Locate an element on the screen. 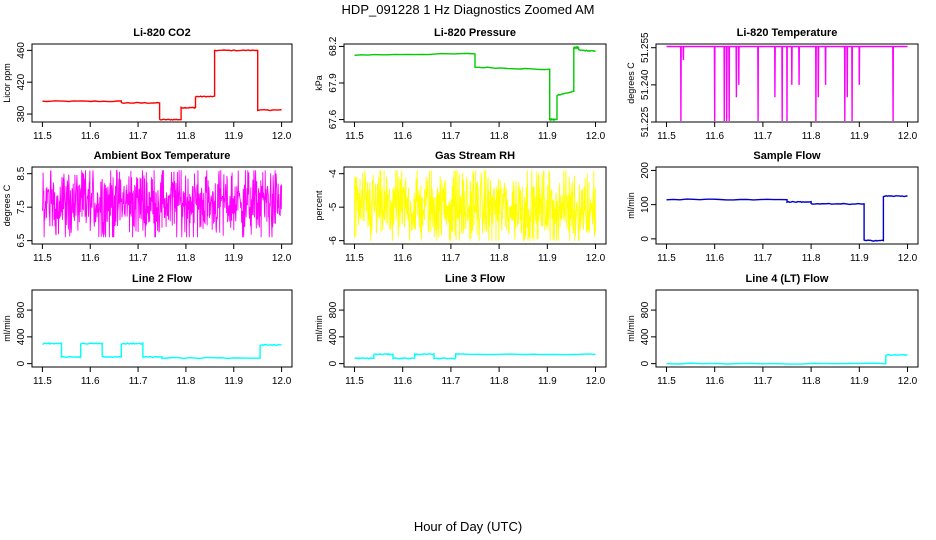 The image size is (936, 540). panel-title: Gas Stream RH is located at coordinates (475, 156).